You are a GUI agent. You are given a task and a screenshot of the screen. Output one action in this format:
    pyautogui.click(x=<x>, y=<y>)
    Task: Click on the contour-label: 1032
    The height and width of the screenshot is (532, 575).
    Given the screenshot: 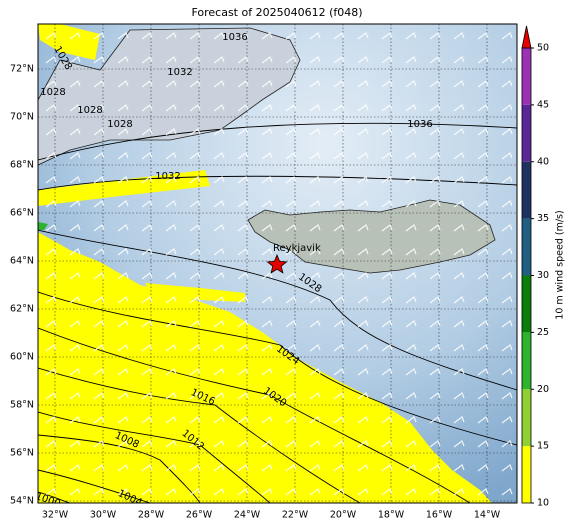 What is the action you would take?
    pyautogui.click(x=179, y=72)
    